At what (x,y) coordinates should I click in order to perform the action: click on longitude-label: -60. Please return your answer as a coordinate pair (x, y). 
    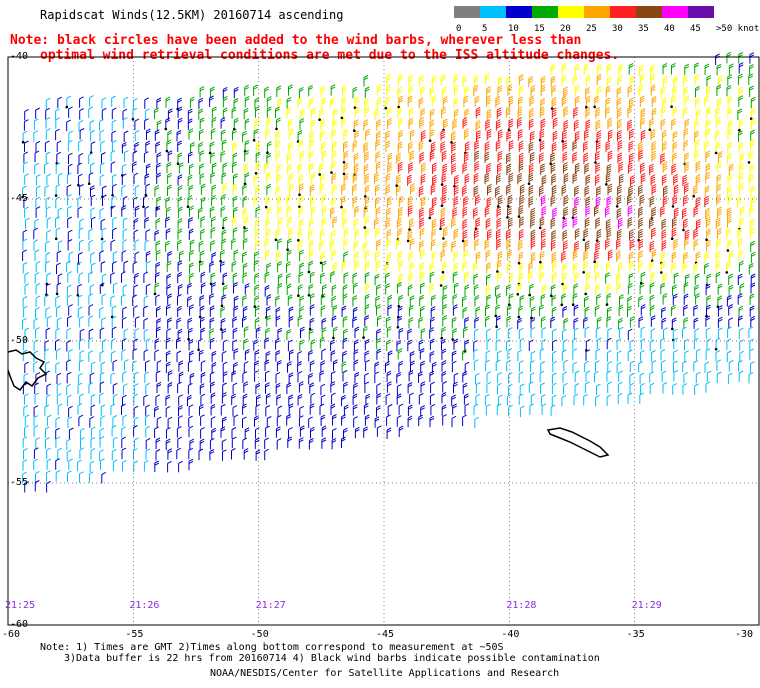
    Looking at the image, I should click on (11, 634).